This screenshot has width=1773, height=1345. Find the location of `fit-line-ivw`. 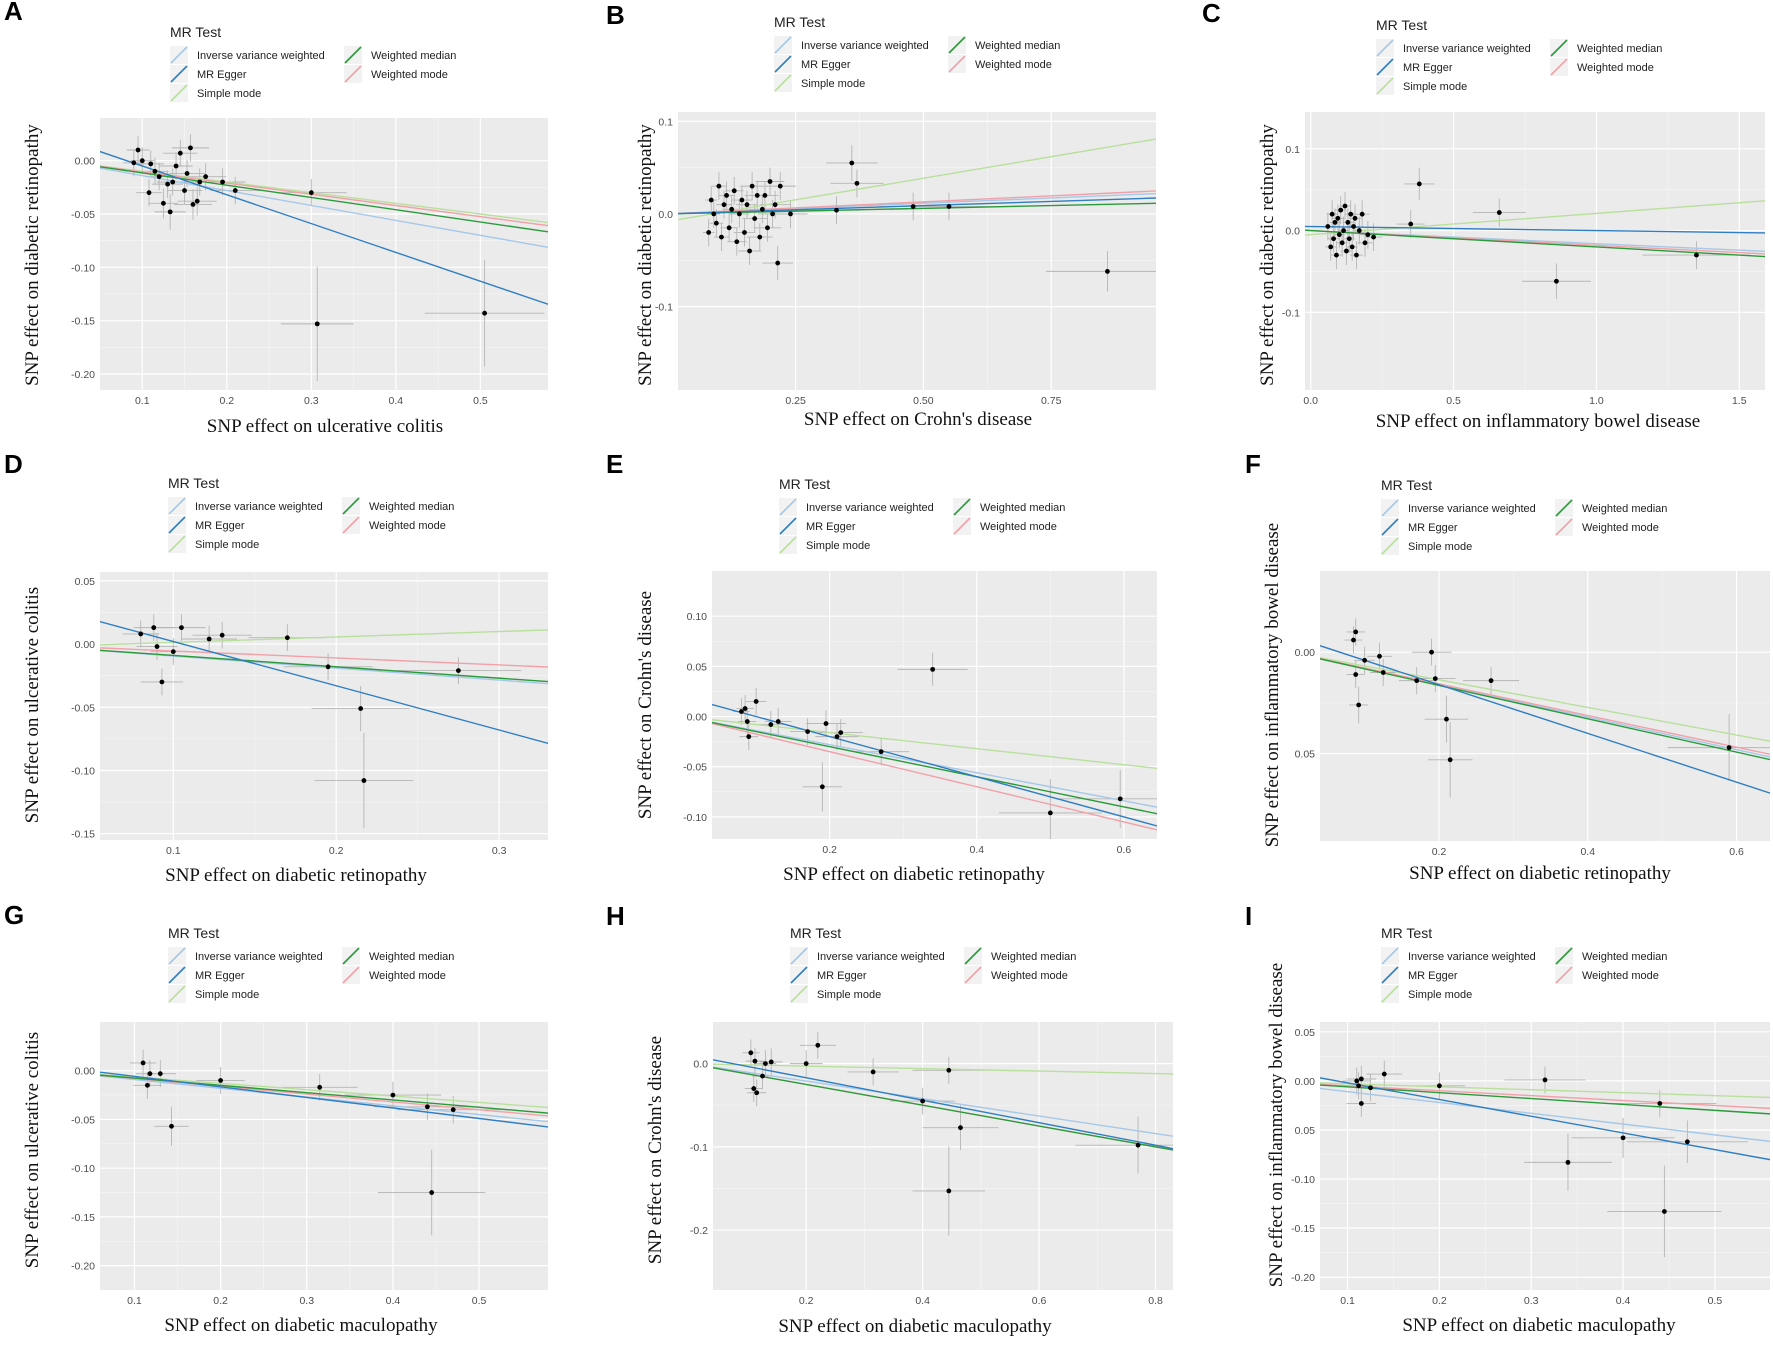

fit-line-ivw is located at coordinates (324, 1099).